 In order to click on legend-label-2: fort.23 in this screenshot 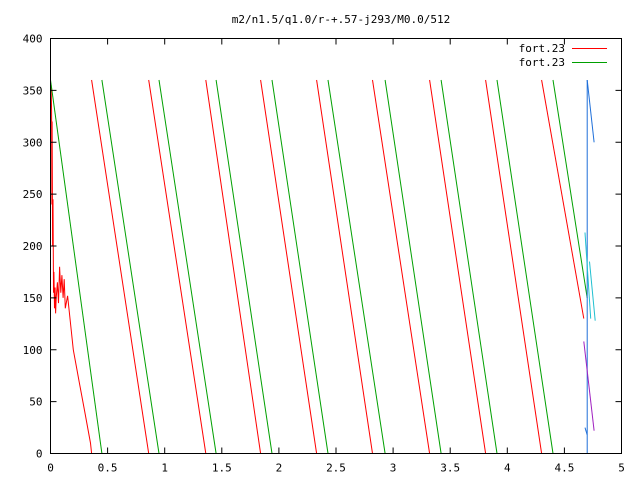, I will do `click(542, 62)`.